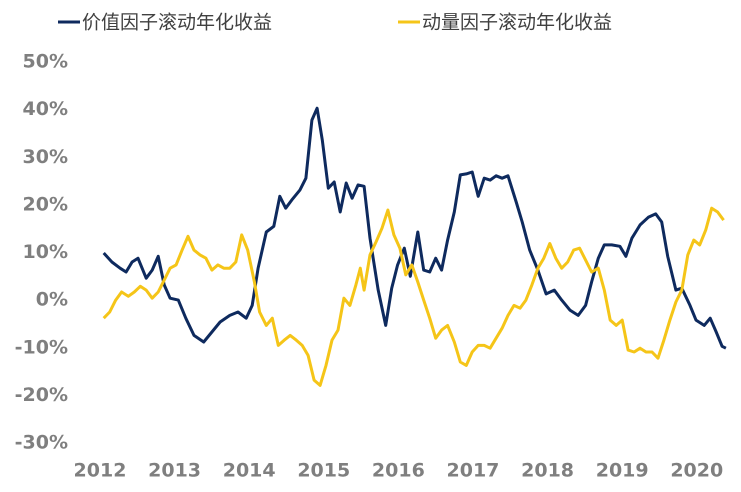  What do you see at coordinates (517, 23) in the screenshot?
I see `legend-label: 动量因子滚动年化收益` at bounding box center [517, 23].